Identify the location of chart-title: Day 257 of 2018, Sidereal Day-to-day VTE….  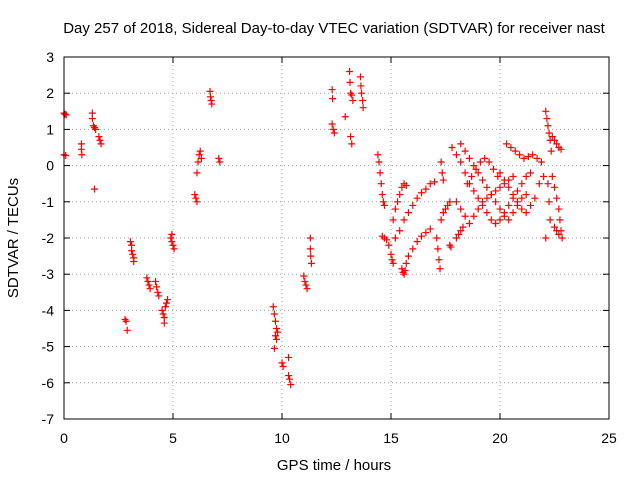
(334, 28).